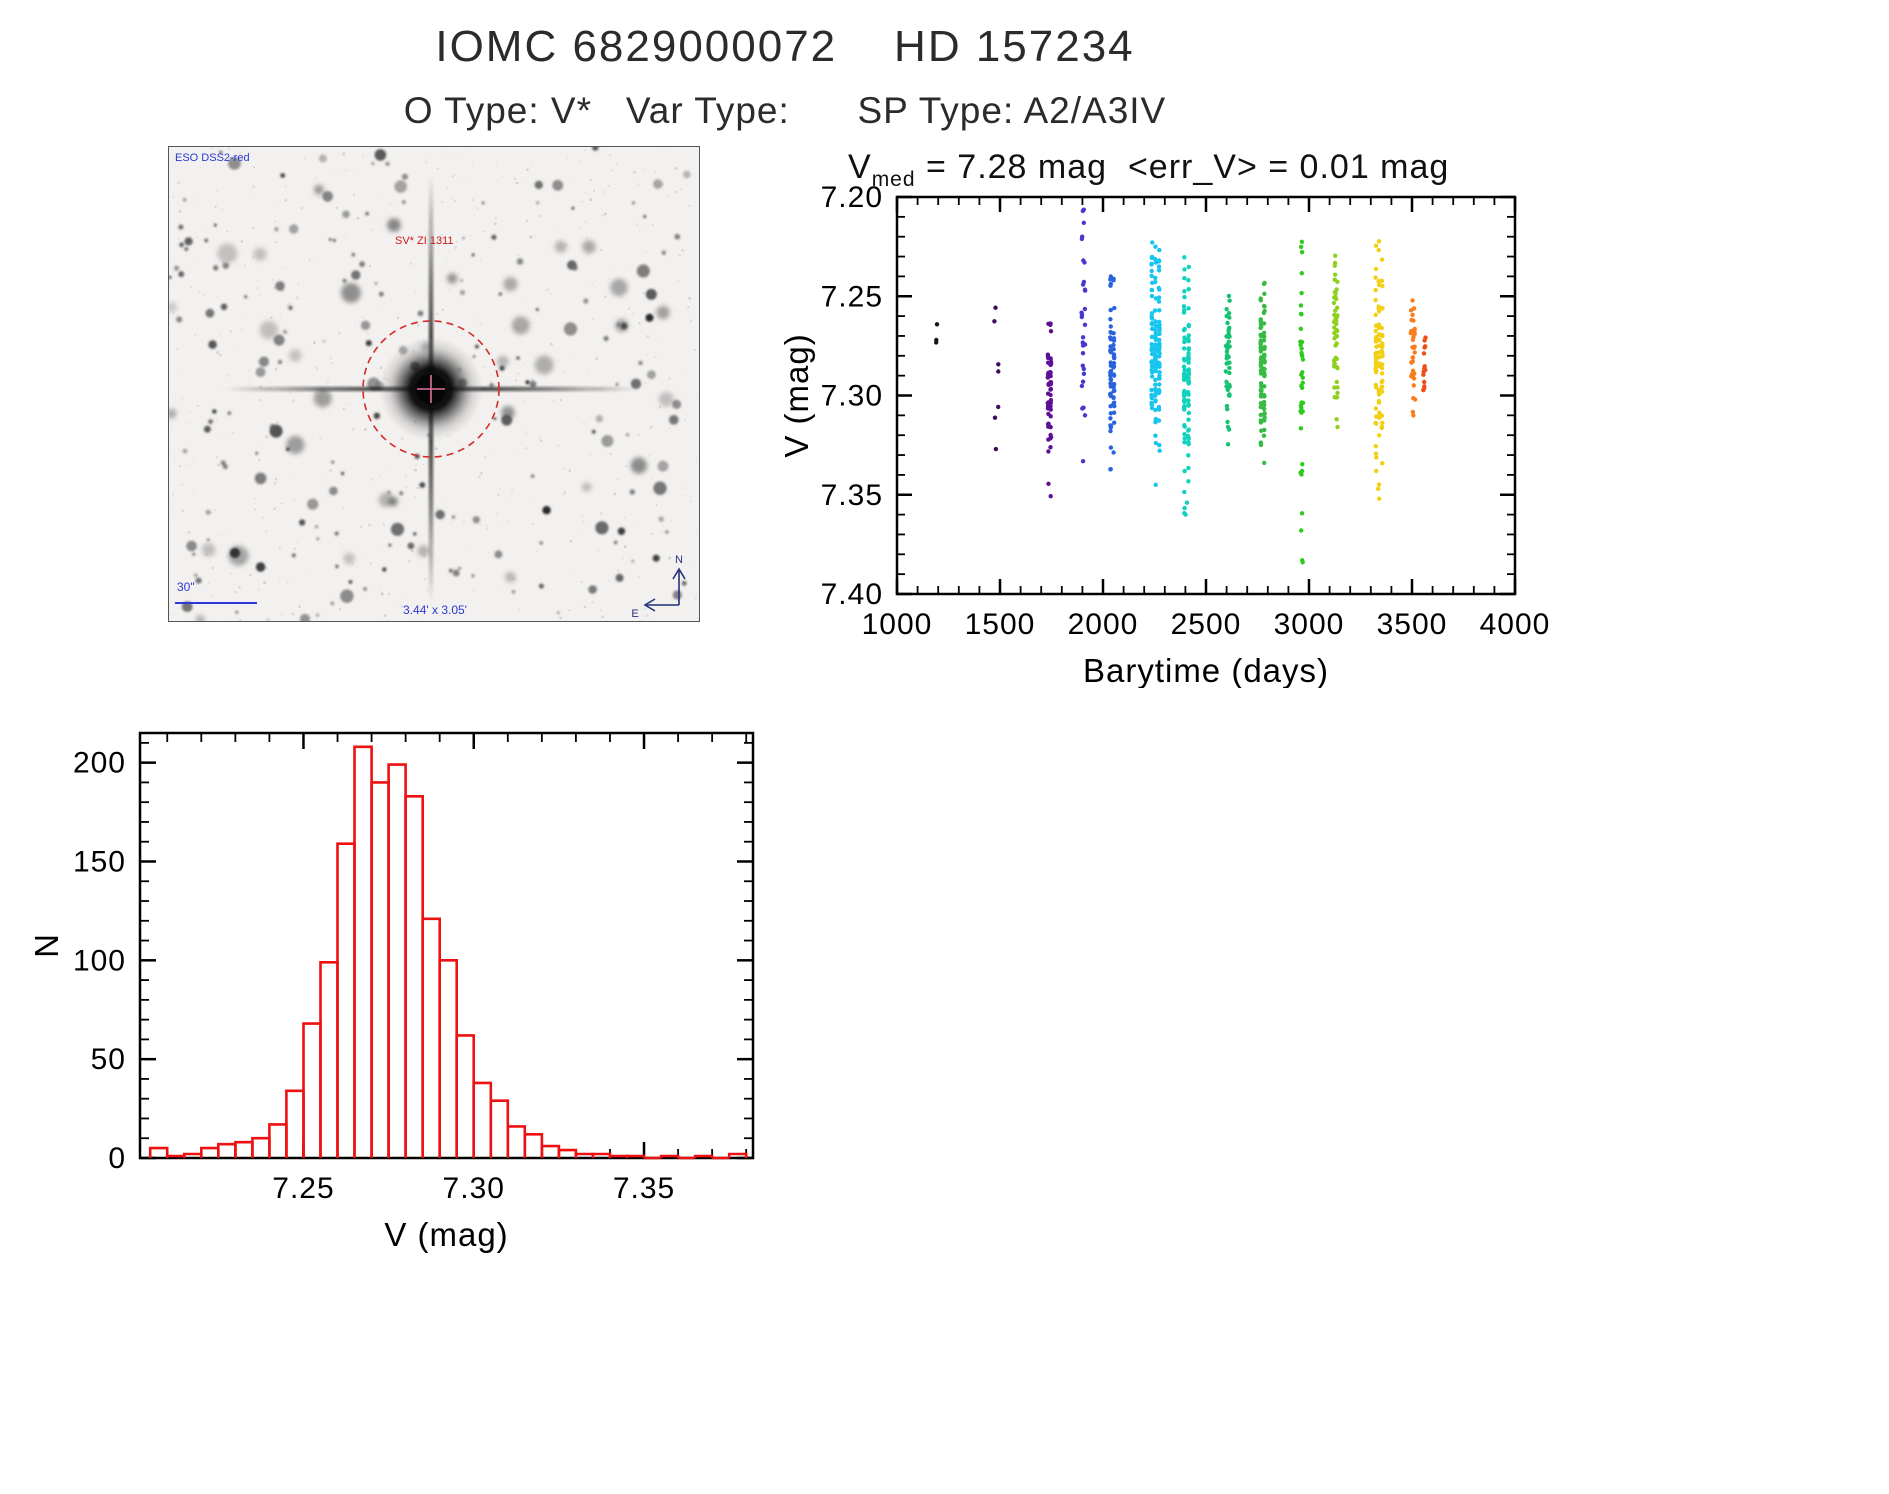 The width and height of the screenshot is (1889, 1494). I want to click on star-id-label: SV* ZI 1311, so click(424, 241).